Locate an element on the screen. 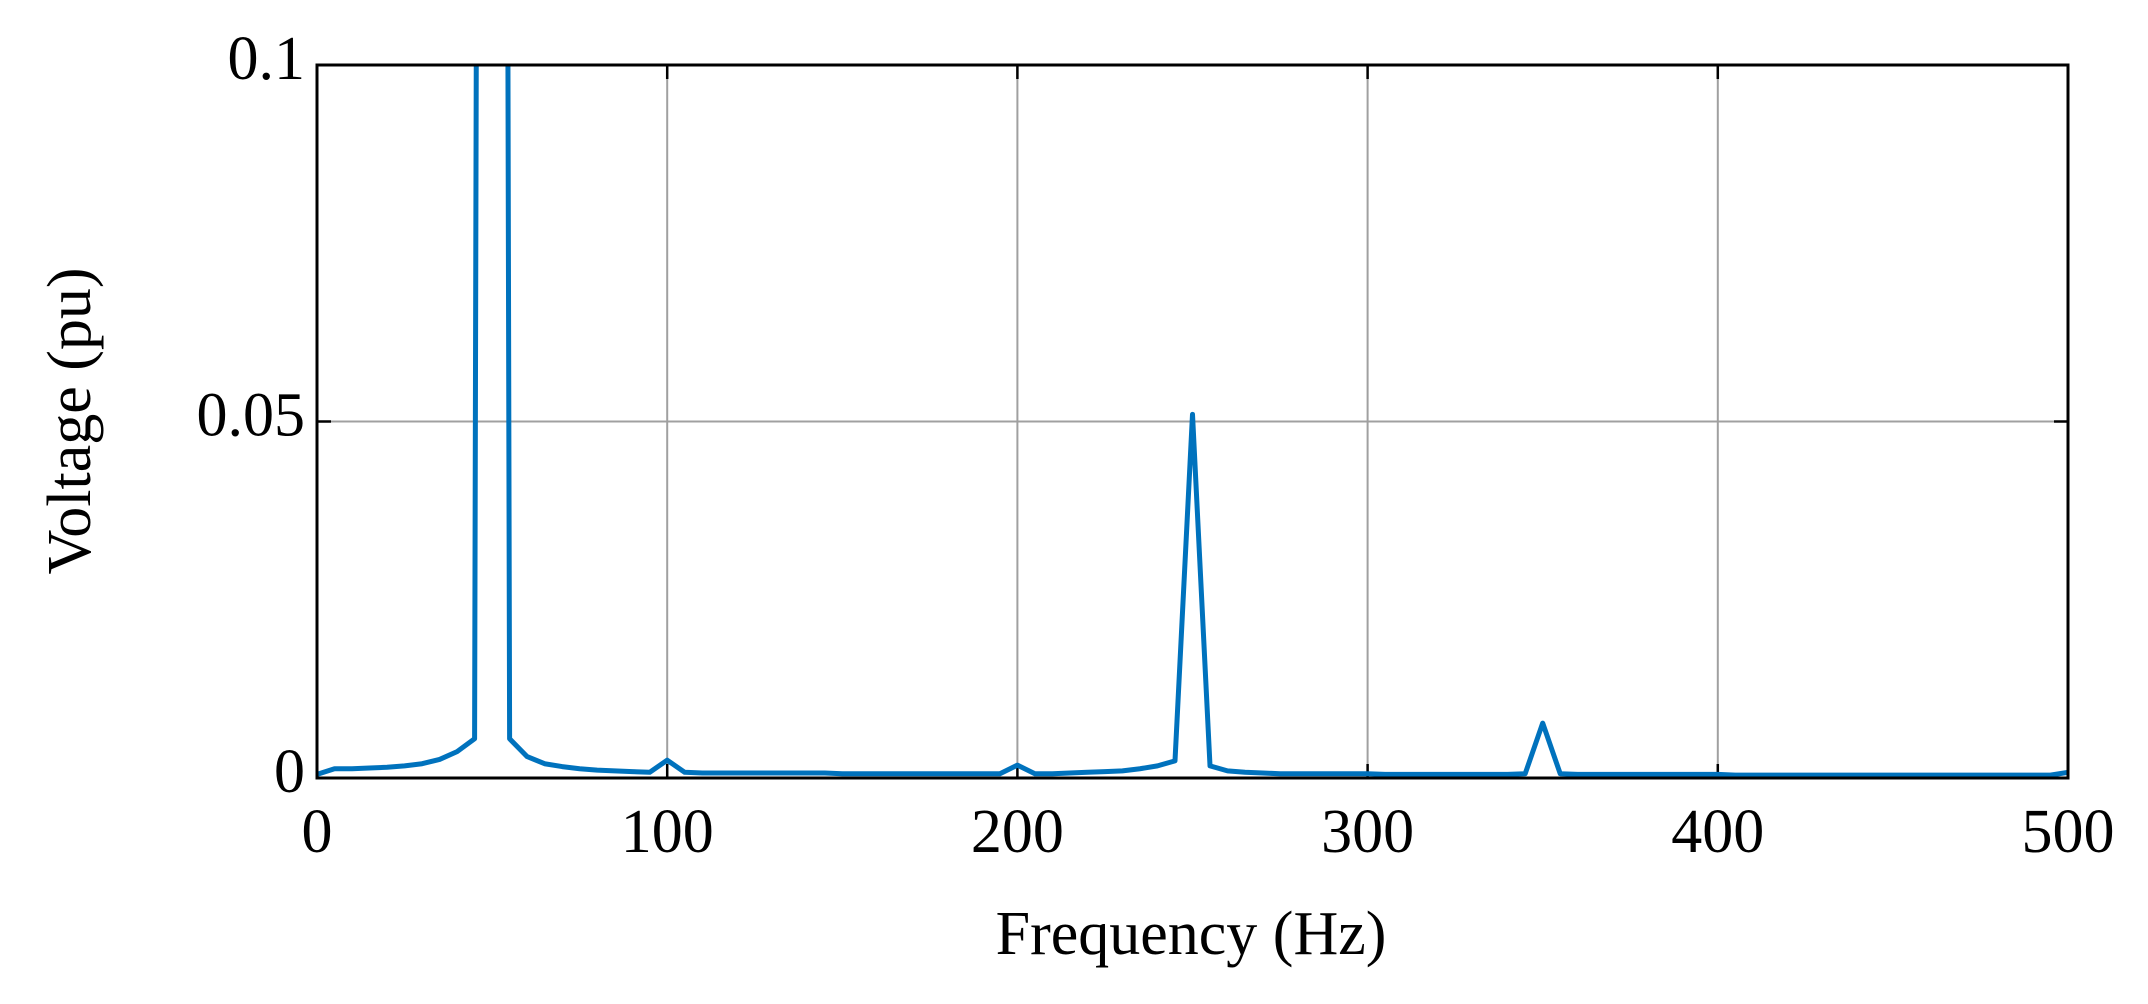 This screenshot has width=2148, height=1004. x-axis-label: Frequency (Hz) is located at coordinates (1191, 934).